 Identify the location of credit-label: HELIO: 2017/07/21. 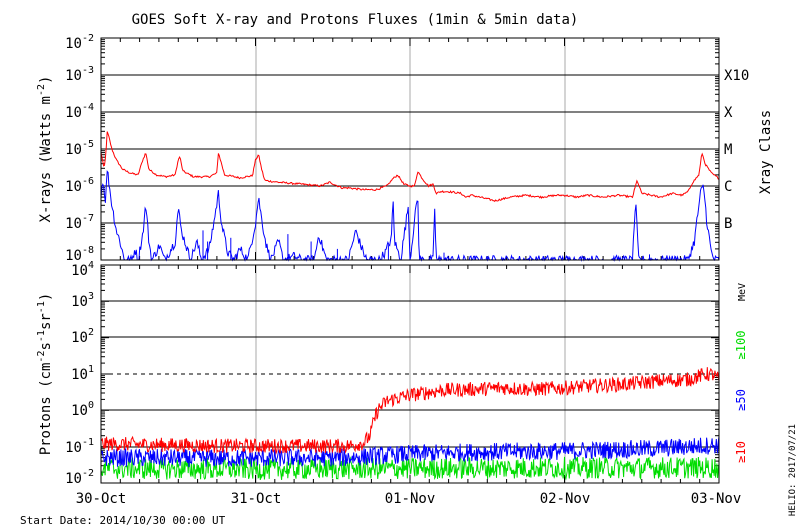
(793, 470).